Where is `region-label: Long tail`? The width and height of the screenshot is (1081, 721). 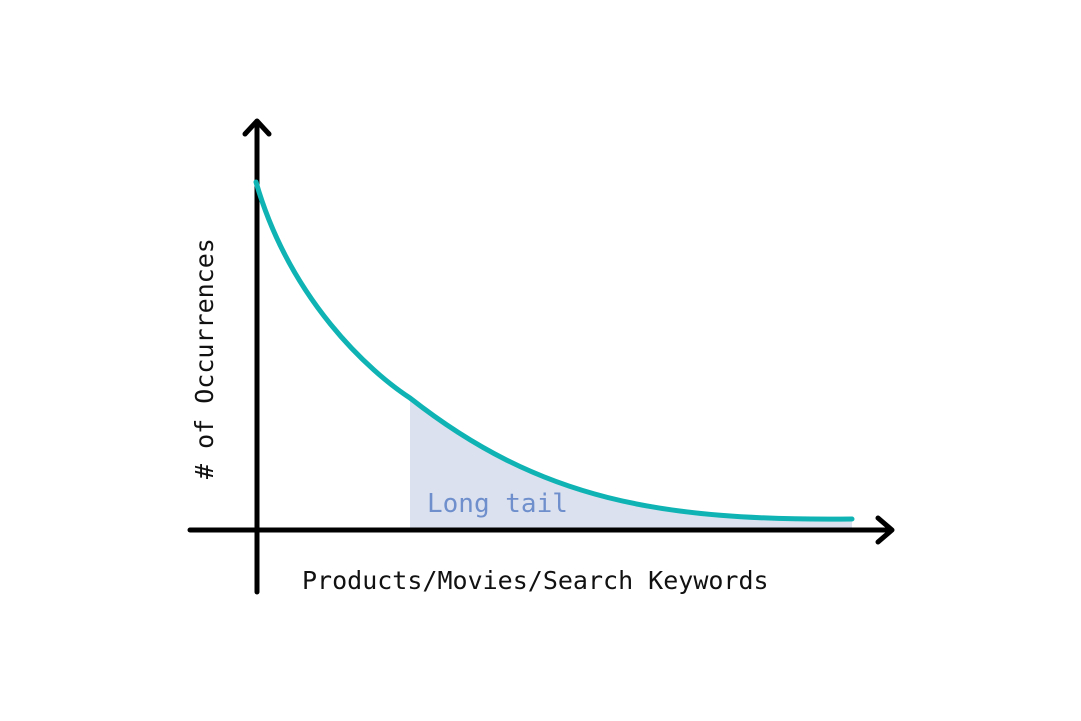
region-label: Long tail is located at coordinates (497, 504).